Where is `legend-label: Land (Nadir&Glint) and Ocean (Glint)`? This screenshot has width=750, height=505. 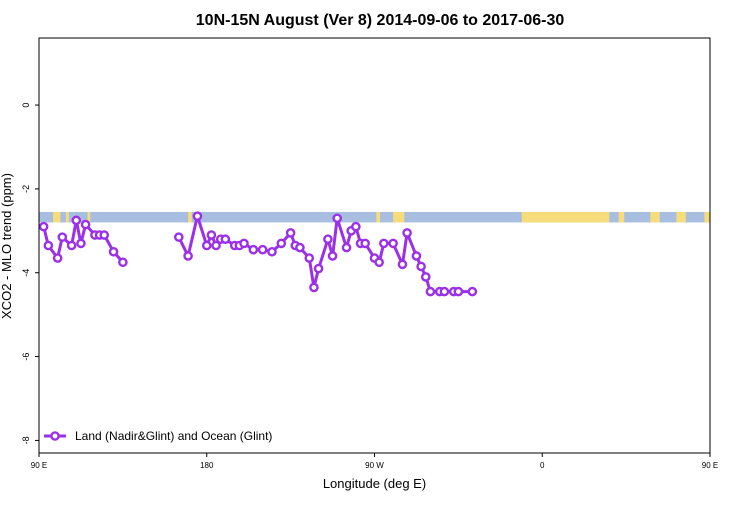 legend-label: Land (Nadir&Glint) and Ocean (Glint) is located at coordinates (173, 436).